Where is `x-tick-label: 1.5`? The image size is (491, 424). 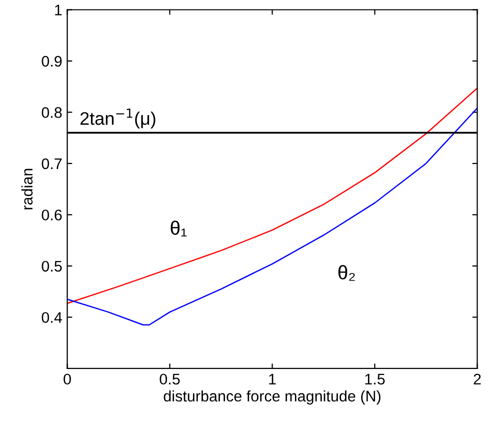
x-tick-label: 1.5 is located at coordinates (375, 379).